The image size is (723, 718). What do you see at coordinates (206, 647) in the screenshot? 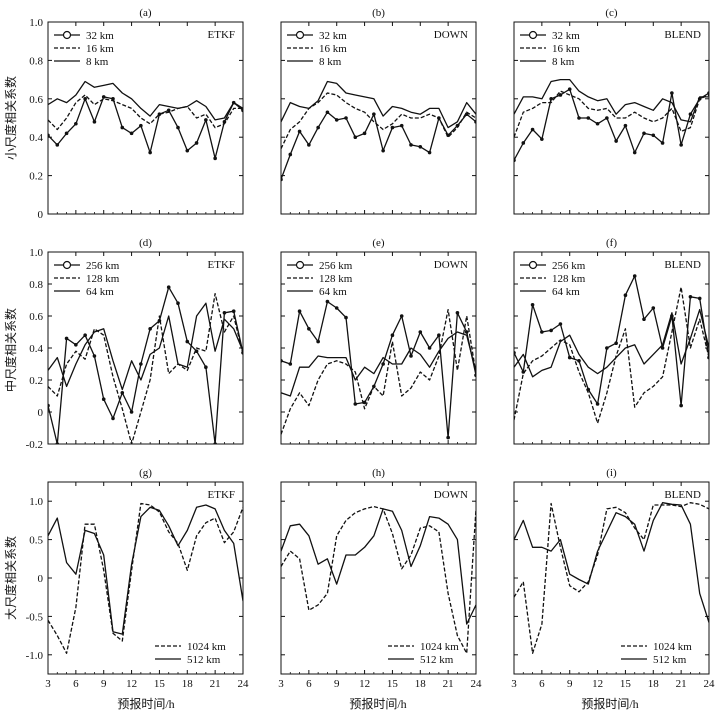
I see `legend-label: 1024 km` at bounding box center [206, 647].